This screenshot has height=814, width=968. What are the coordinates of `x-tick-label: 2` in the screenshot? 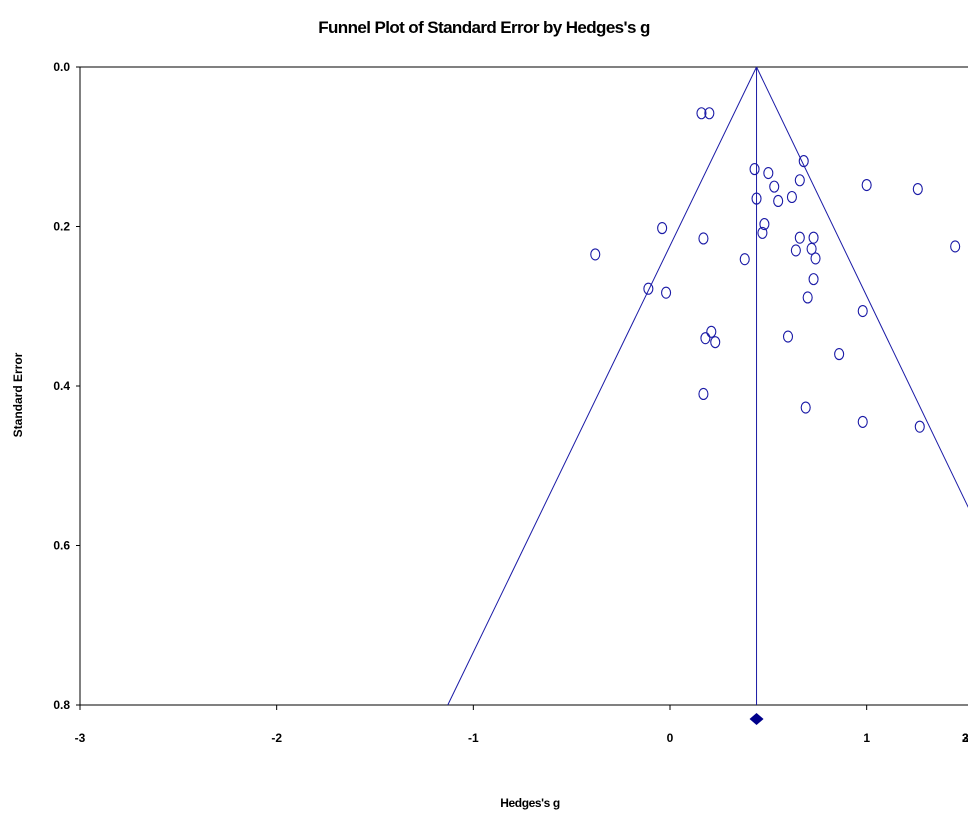 It's located at (965, 738).